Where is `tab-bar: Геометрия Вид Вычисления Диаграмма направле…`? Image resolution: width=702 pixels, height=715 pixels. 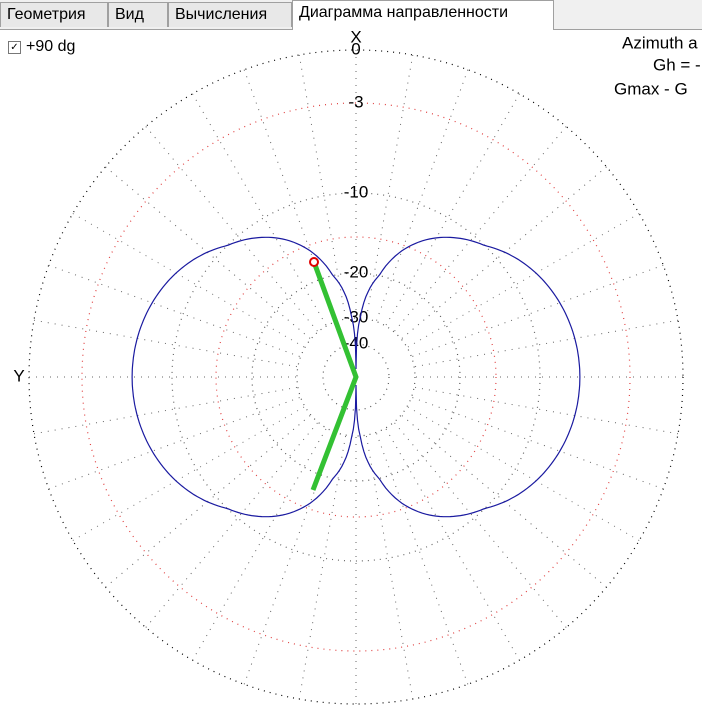
tab-bar: Геометрия Вид Вычисления Диаграмма направле… is located at coordinates (351, 15).